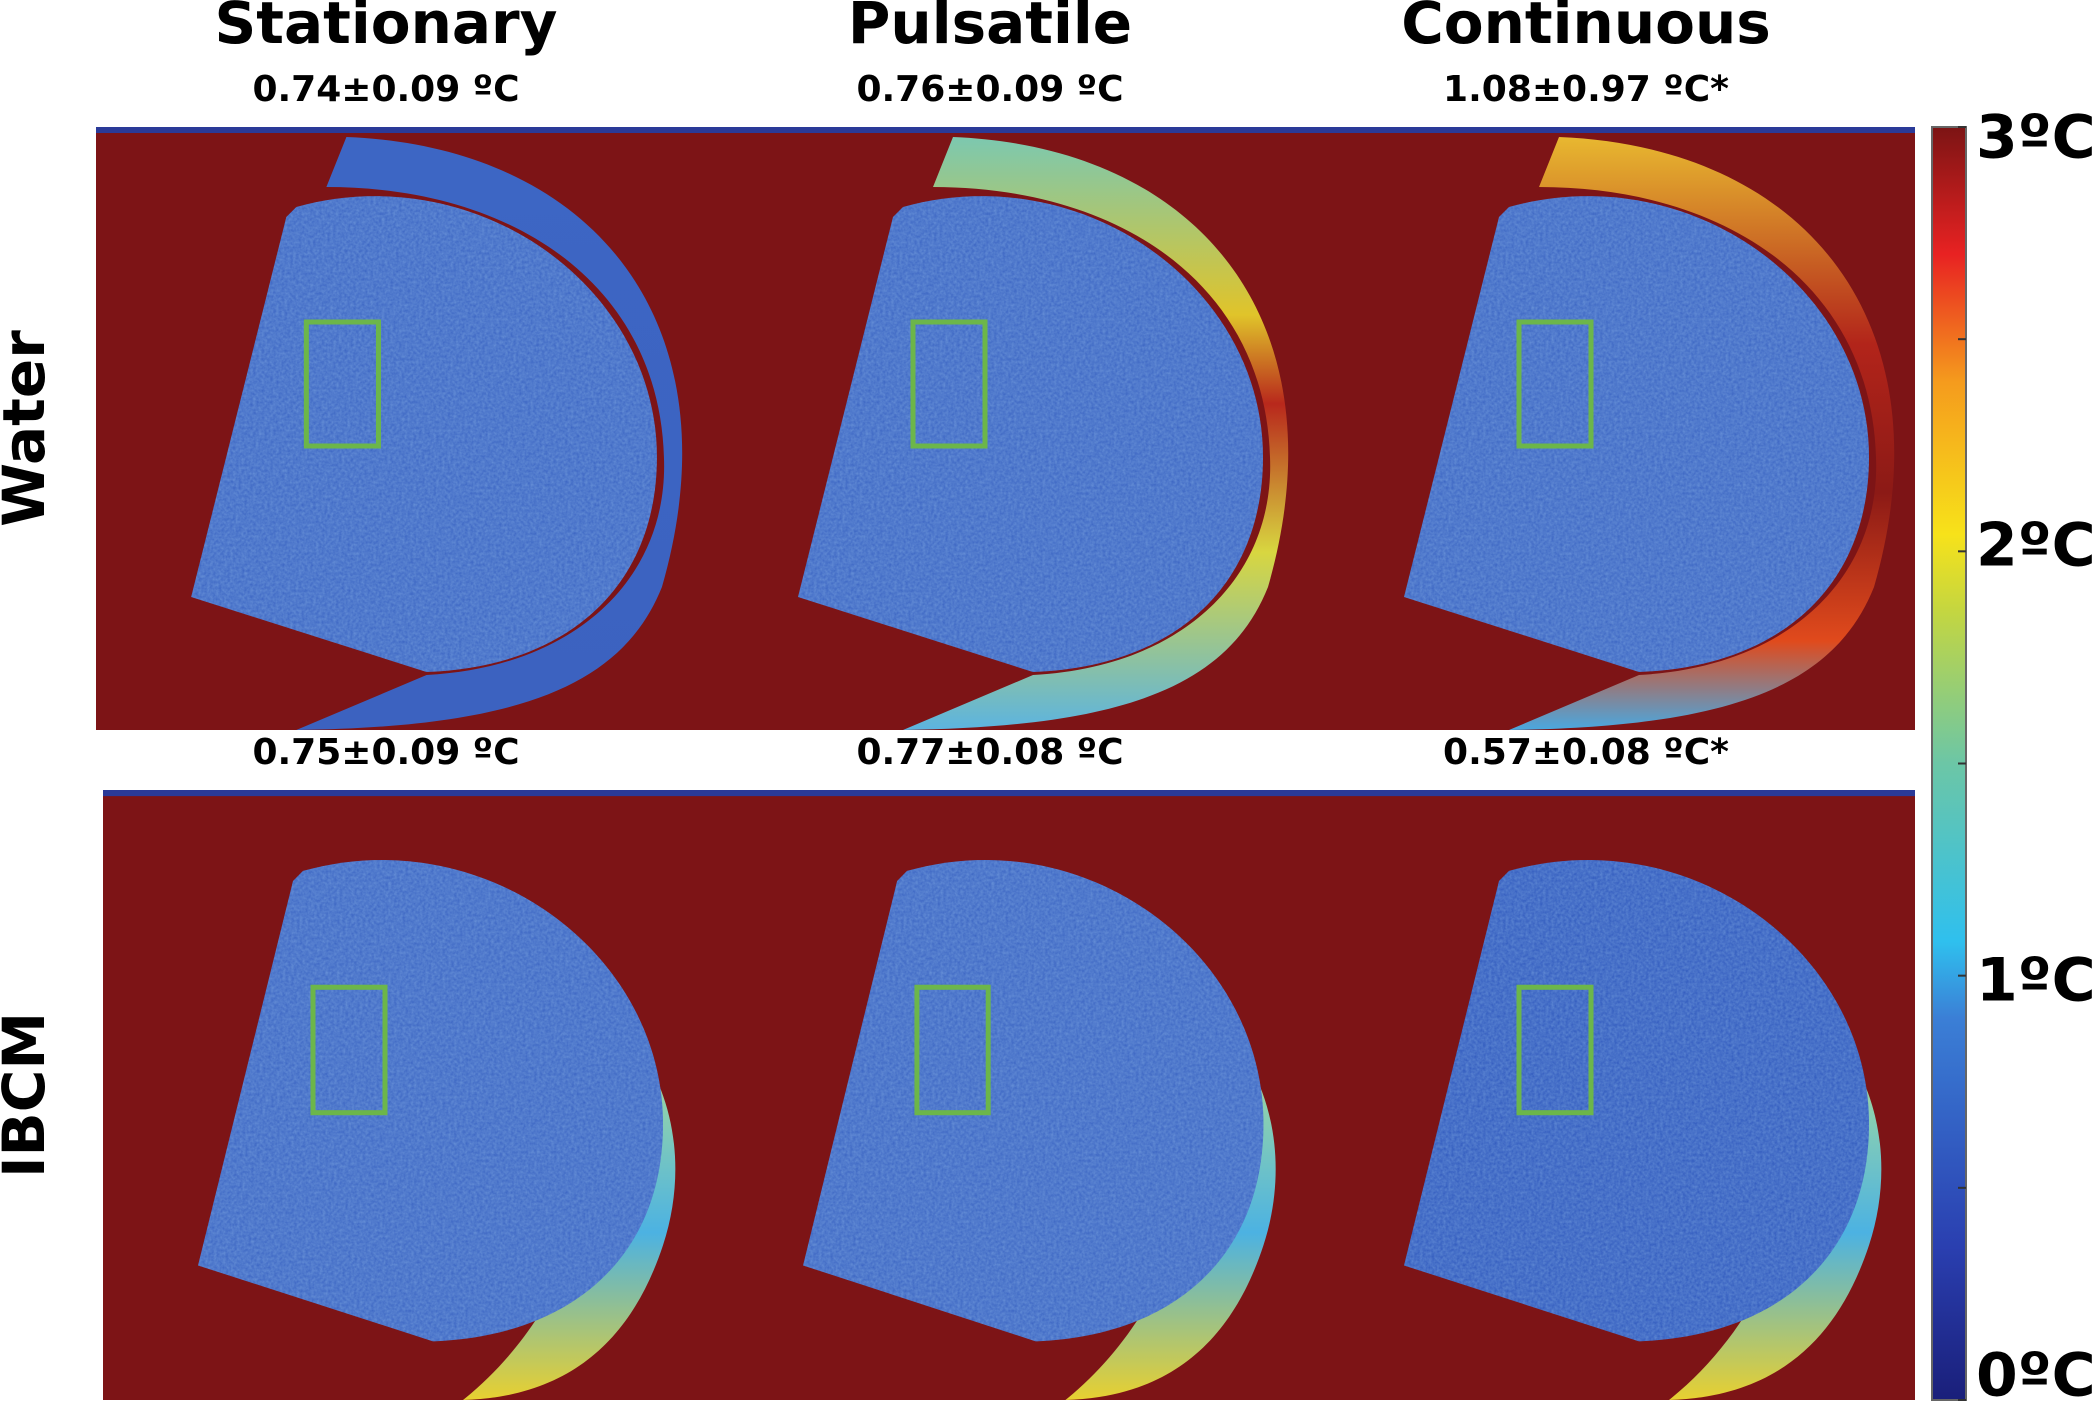  Describe the element at coordinates (2036, 981) in the screenshot. I see `colorbar-label: 1ºC` at that location.